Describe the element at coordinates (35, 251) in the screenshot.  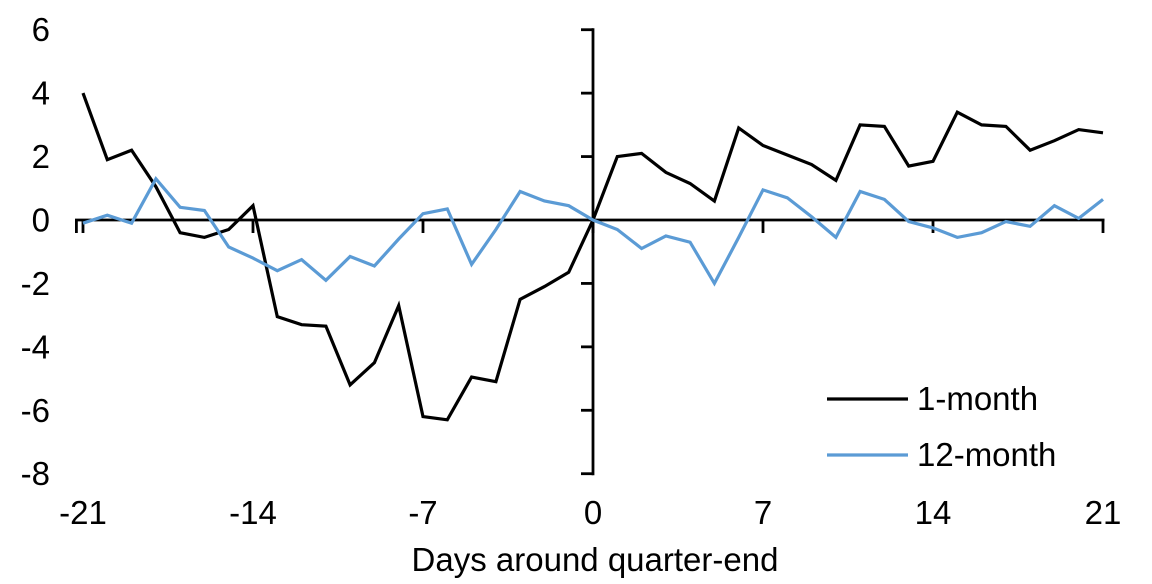
I see `y-axis-tick-labels: 6 4 2 0 -2 -4 -6 -8` at that location.